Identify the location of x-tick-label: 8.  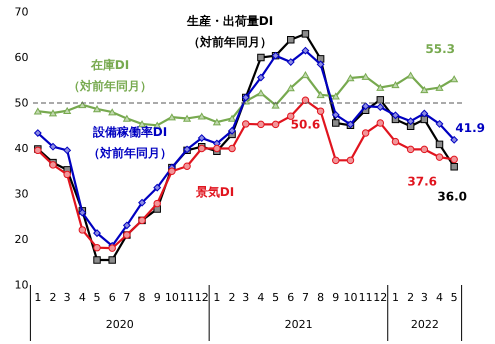
(320, 297).